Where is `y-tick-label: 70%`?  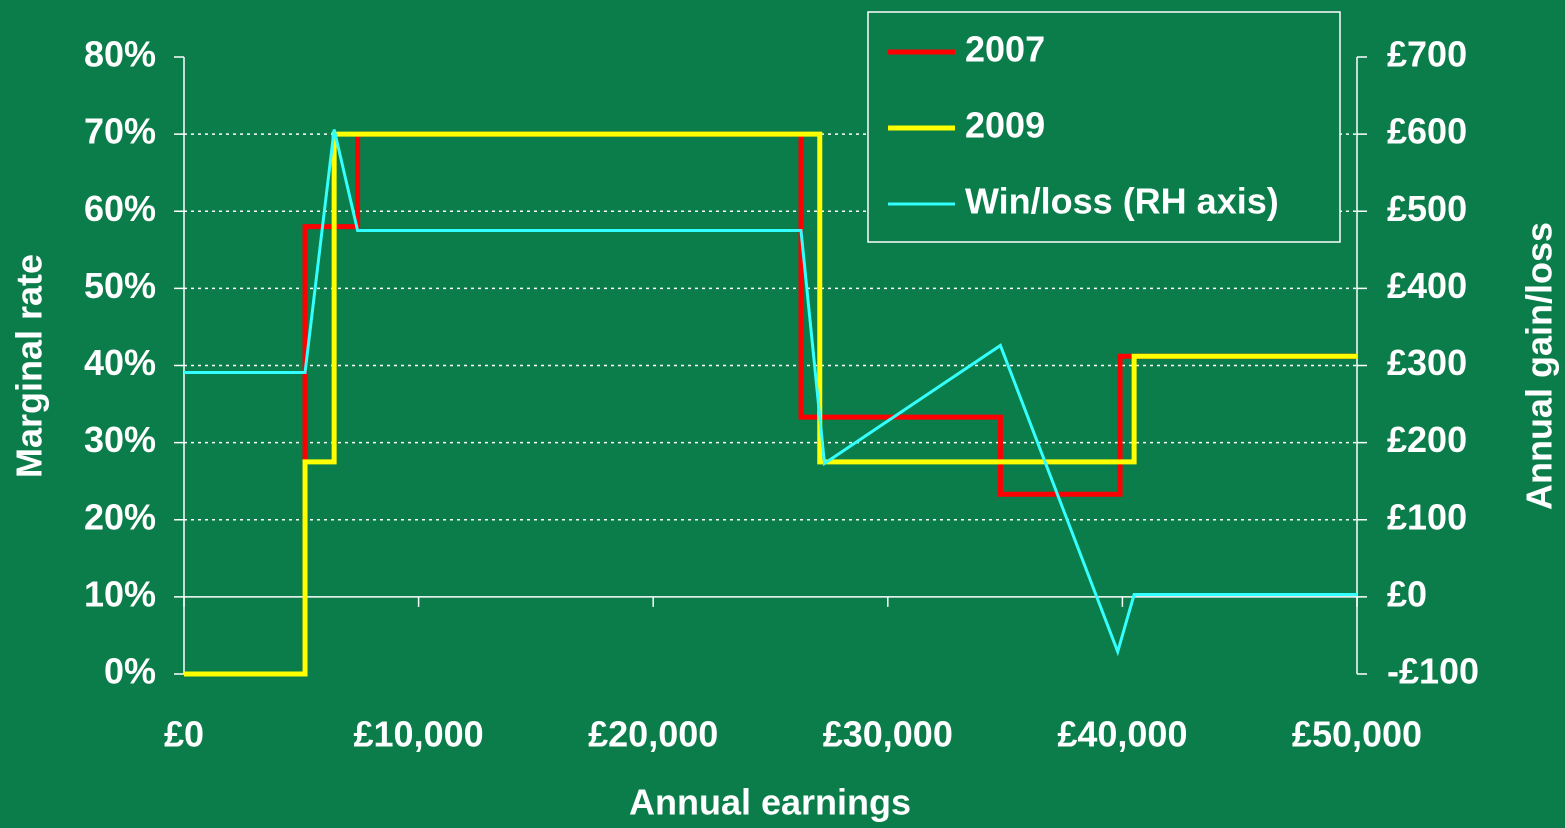 y-tick-label: 70% is located at coordinates (120, 131).